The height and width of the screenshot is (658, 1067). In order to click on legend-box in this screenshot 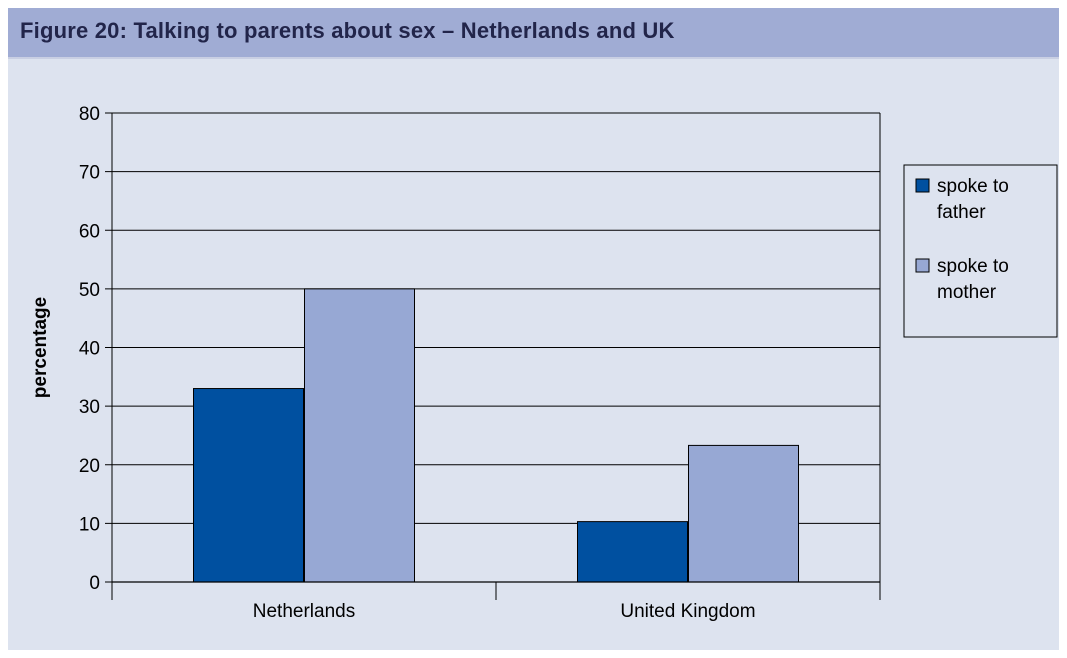, I will do `click(980, 251)`.